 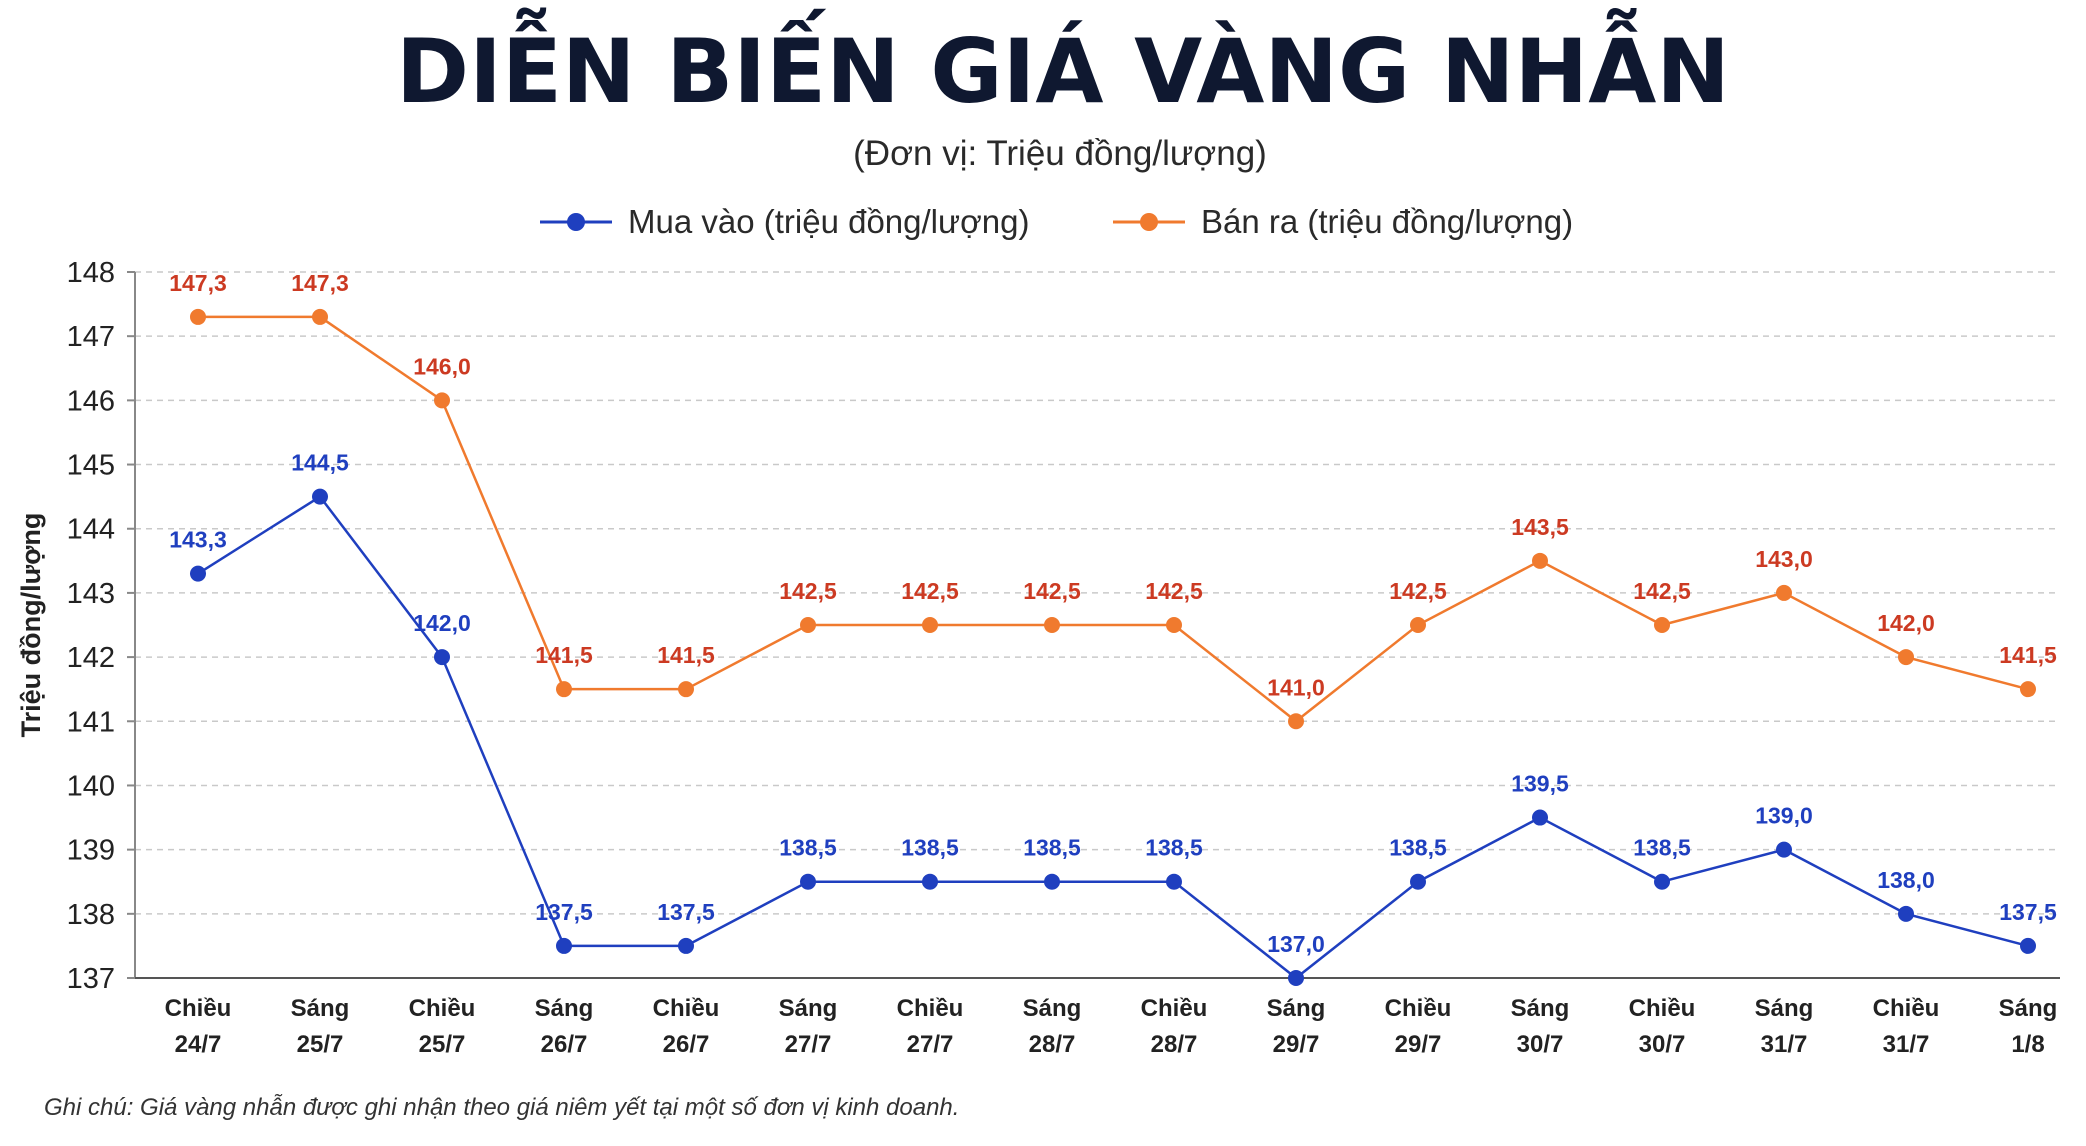 What do you see at coordinates (1784, 816) in the screenshot?
I see `data-label-buy: 139,0` at bounding box center [1784, 816].